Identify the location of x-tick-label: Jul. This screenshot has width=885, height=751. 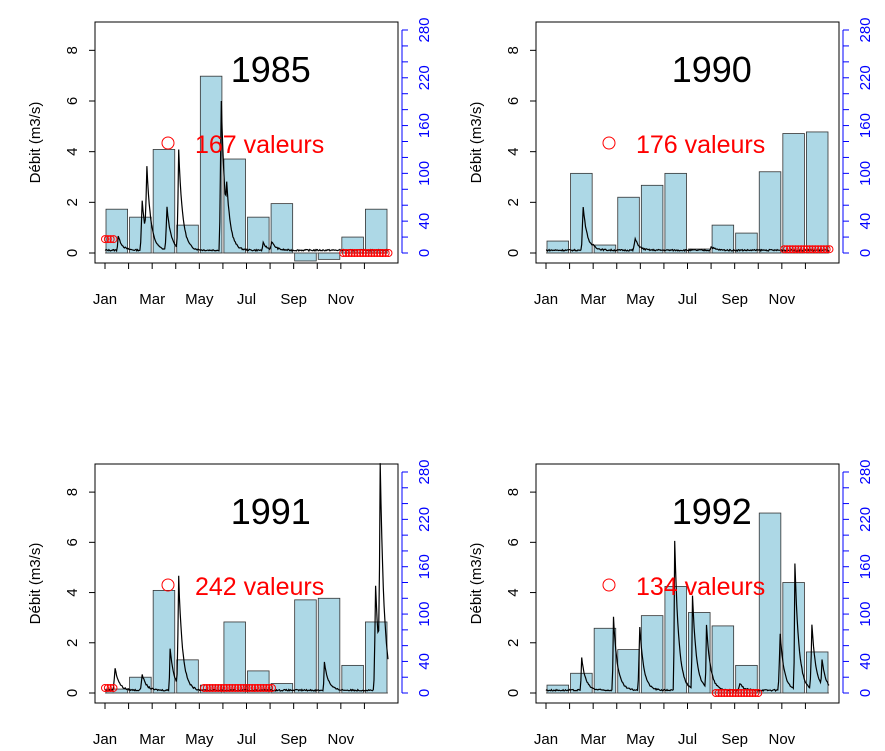
(246, 739).